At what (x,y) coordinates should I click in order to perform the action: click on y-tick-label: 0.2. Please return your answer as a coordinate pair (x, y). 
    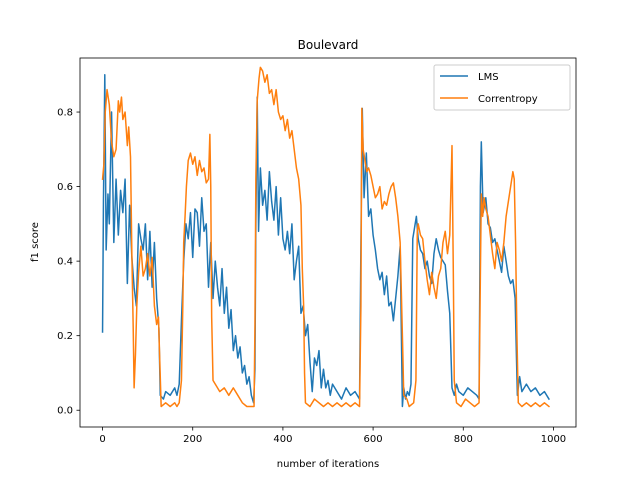
    Looking at the image, I should click on (65, 336).